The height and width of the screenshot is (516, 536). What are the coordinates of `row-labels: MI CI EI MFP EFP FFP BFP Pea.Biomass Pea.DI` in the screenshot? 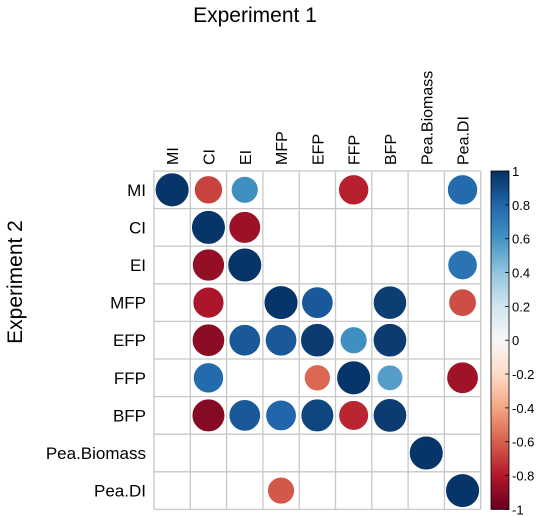 It's located at (96, 341).